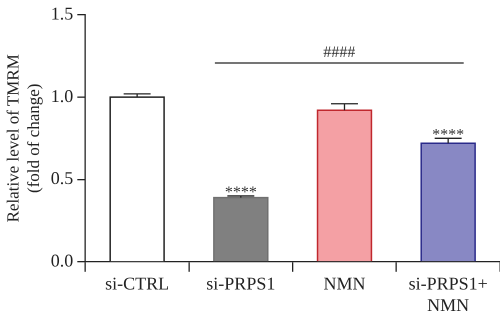 This screenshot has height=319, width=500. I want to click on y-tick-label: 0.0, so click(62, 260).